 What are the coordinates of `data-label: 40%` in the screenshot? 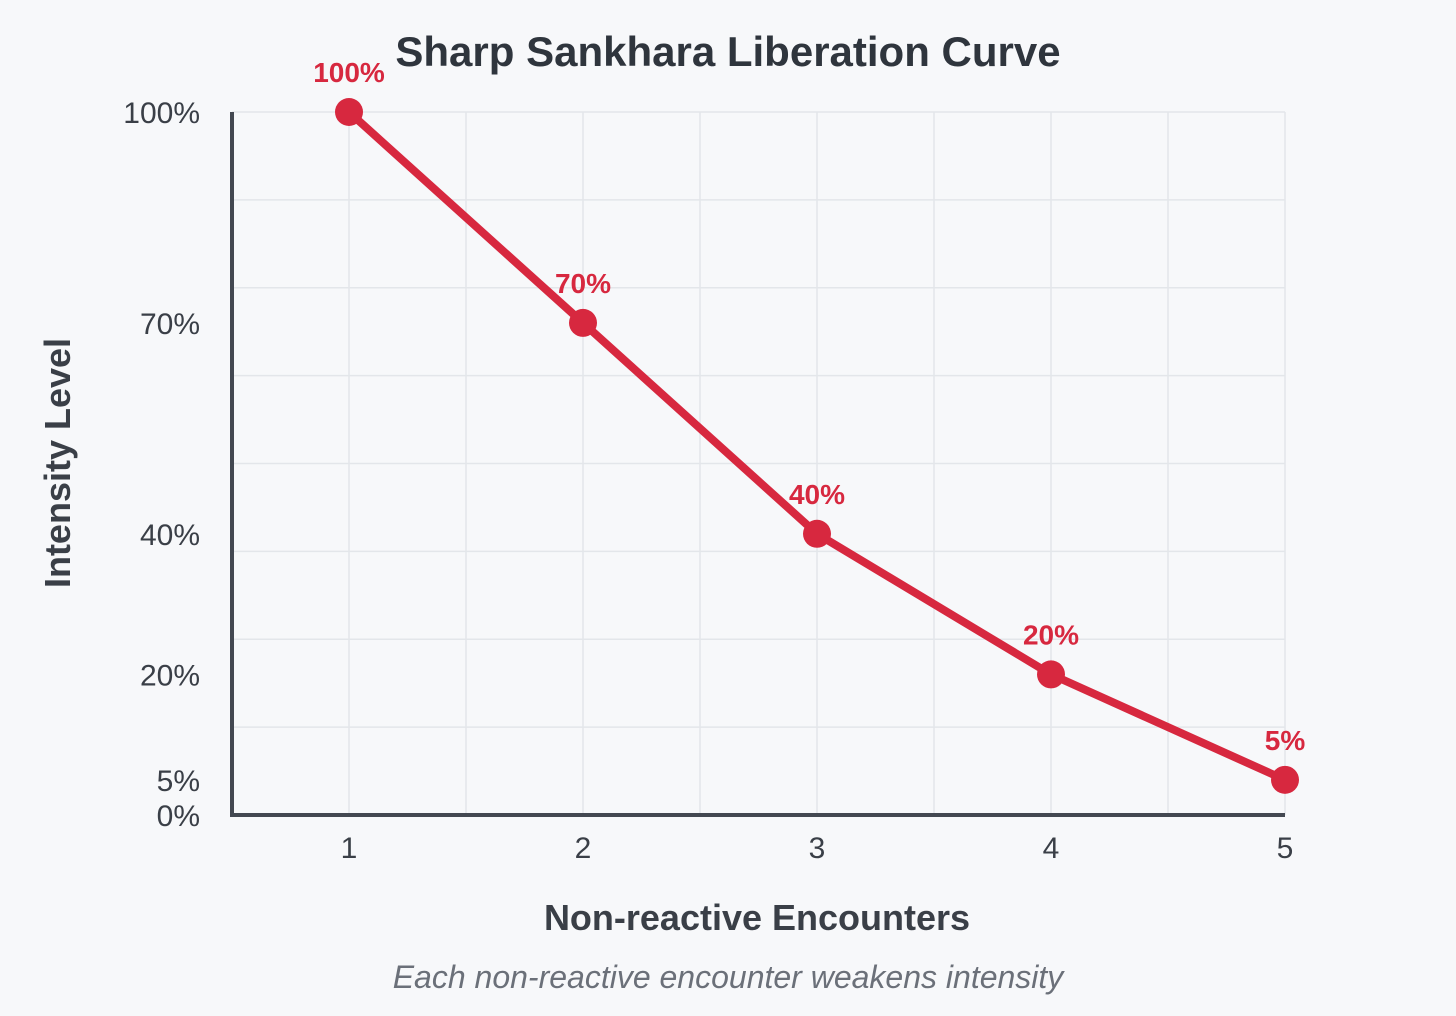 It's located at (817, 494).